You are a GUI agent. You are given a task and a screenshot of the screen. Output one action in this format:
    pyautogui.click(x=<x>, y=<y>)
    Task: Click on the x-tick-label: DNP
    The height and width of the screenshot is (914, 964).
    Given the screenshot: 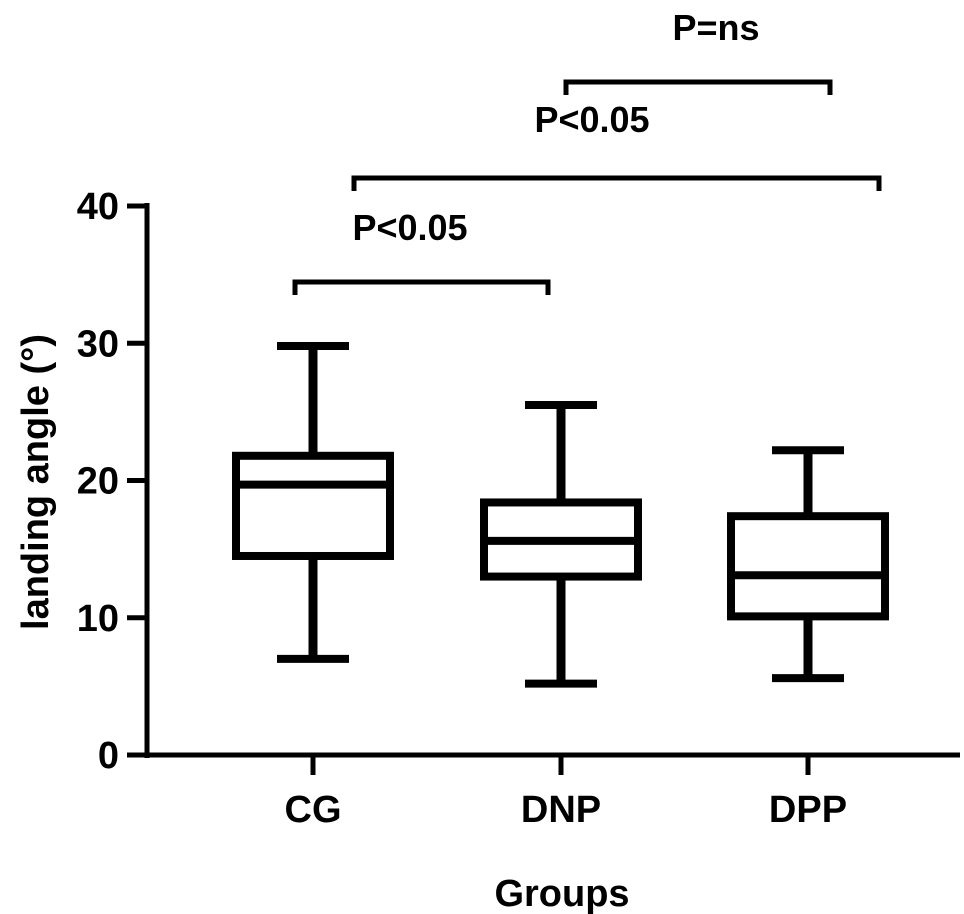 What is the action you would take?
    pyautogui.click(x=561, y=810)
    